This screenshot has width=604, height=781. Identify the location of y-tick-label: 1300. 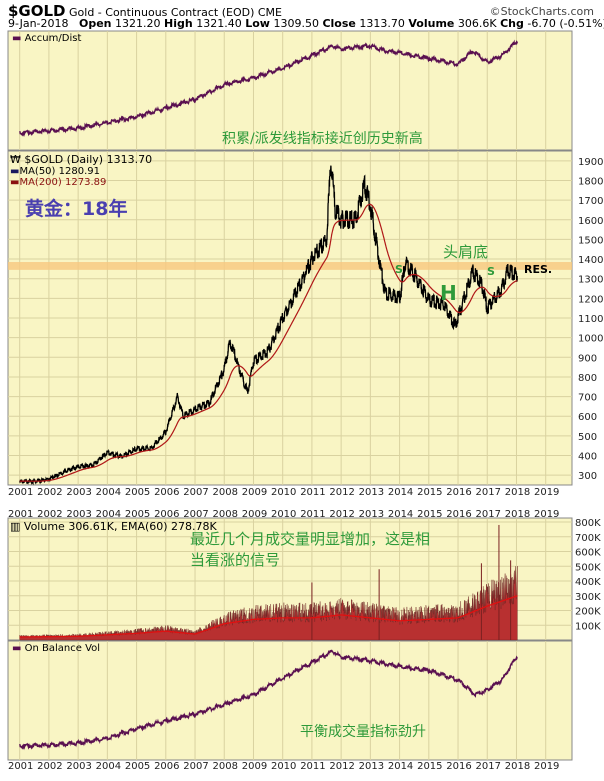
(590, 280).